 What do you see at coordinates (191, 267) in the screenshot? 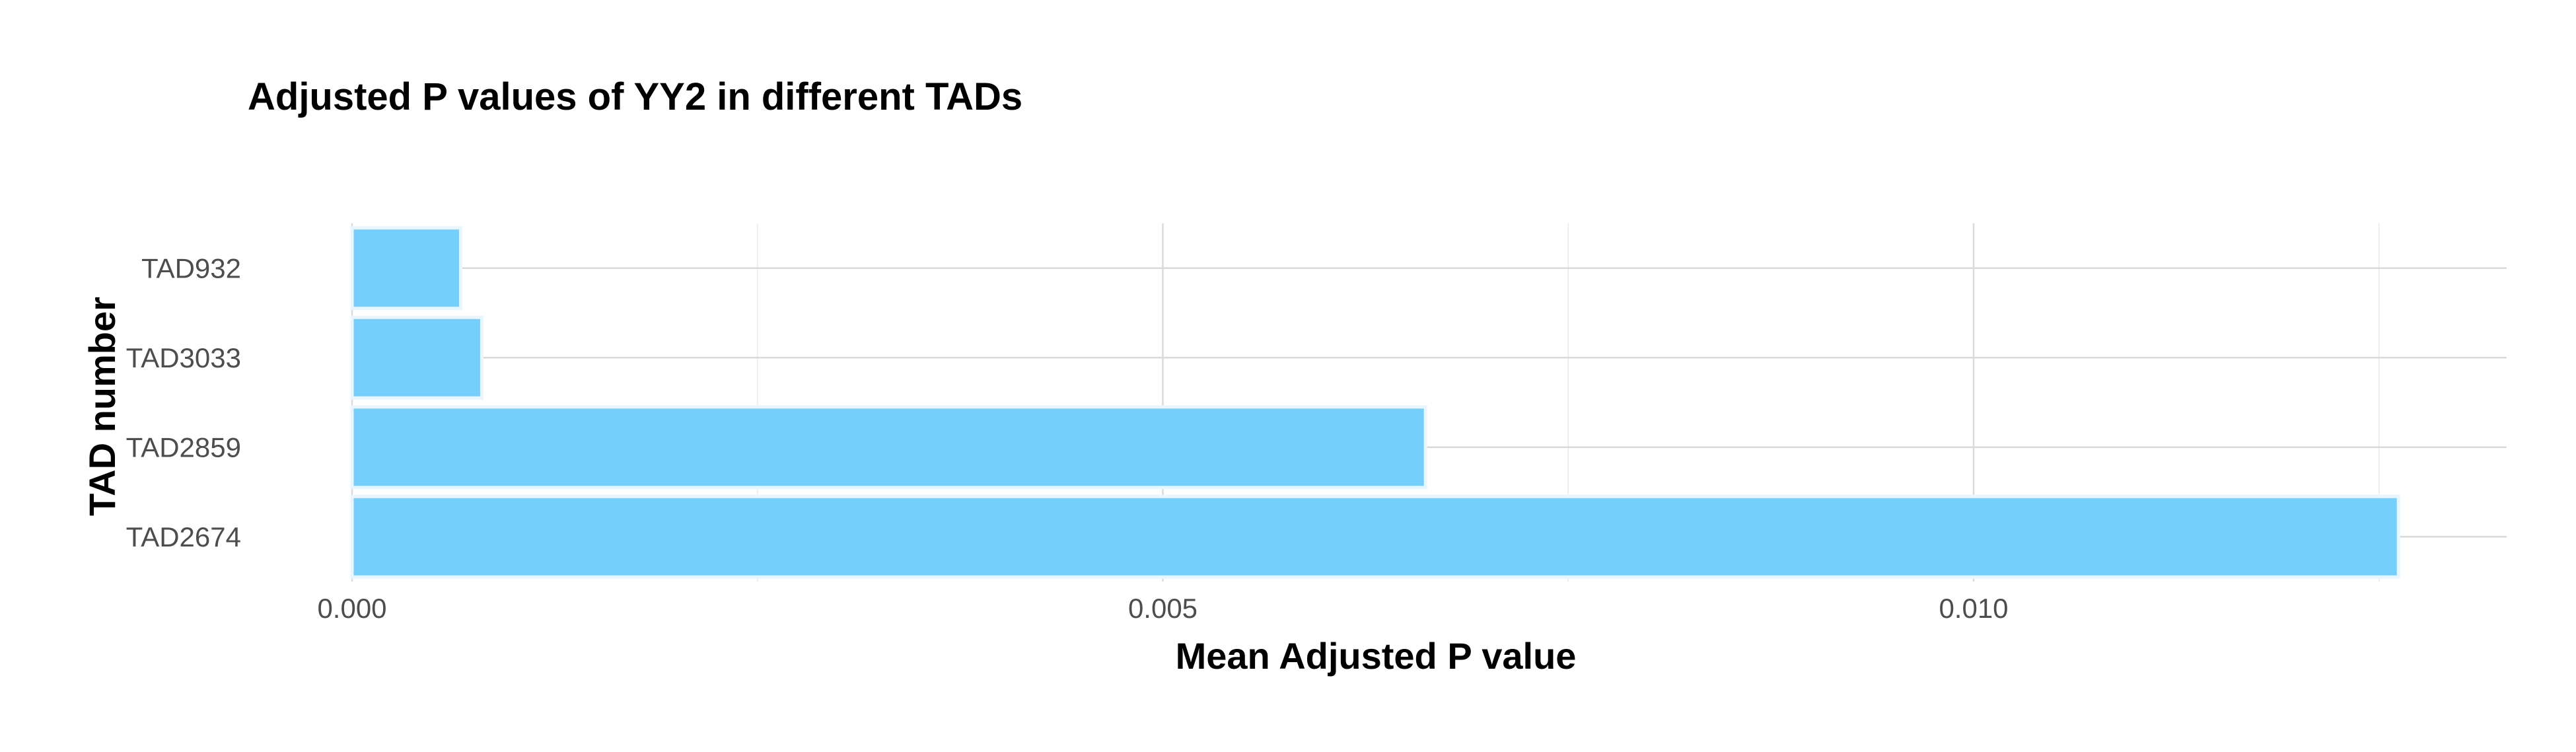
I see `y-tick-label: TAD932` at bounding box center [191, 267].